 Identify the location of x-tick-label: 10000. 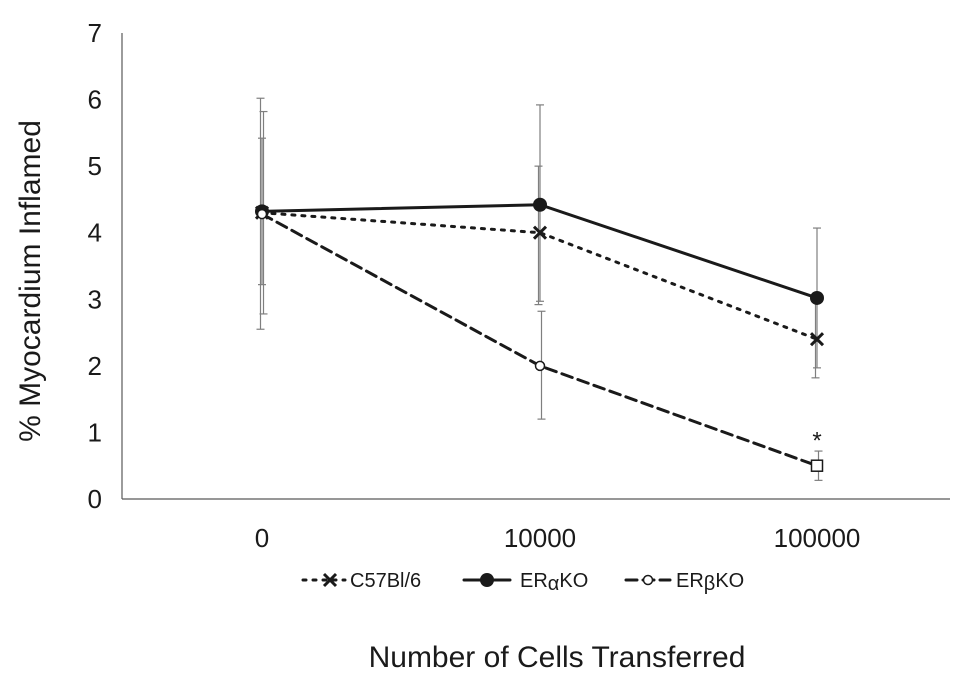
(540, 538).